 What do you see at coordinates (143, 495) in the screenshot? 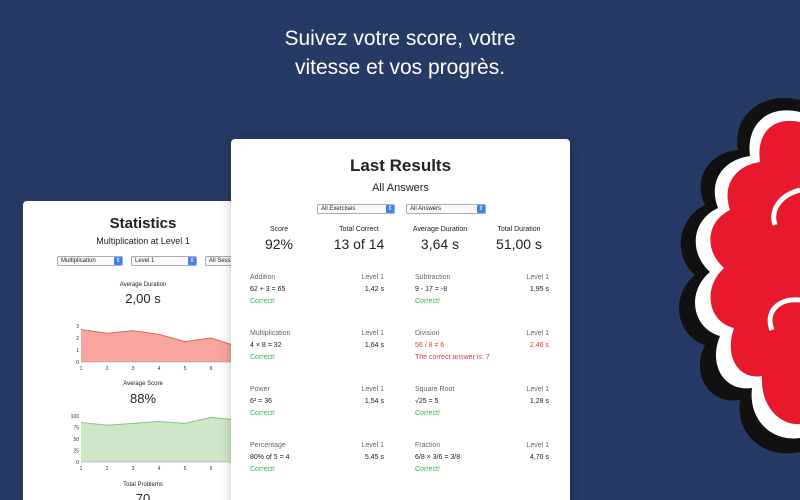
I see `total-problems-value: 70` at bounding box center [143, 495].